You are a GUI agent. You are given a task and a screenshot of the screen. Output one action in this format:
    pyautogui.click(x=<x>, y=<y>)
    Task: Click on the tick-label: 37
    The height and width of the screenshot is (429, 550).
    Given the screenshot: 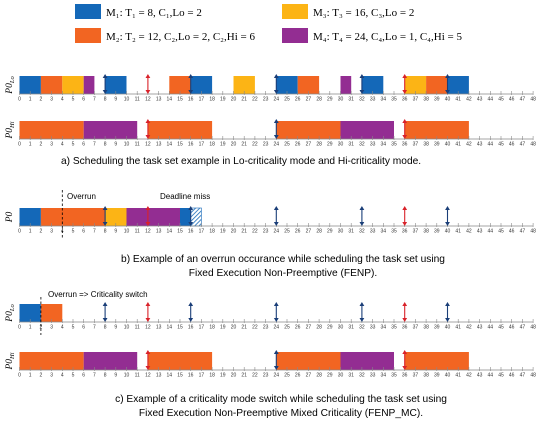 What is the action you would take?
    pyautogui.click(x=416, y=376)
    